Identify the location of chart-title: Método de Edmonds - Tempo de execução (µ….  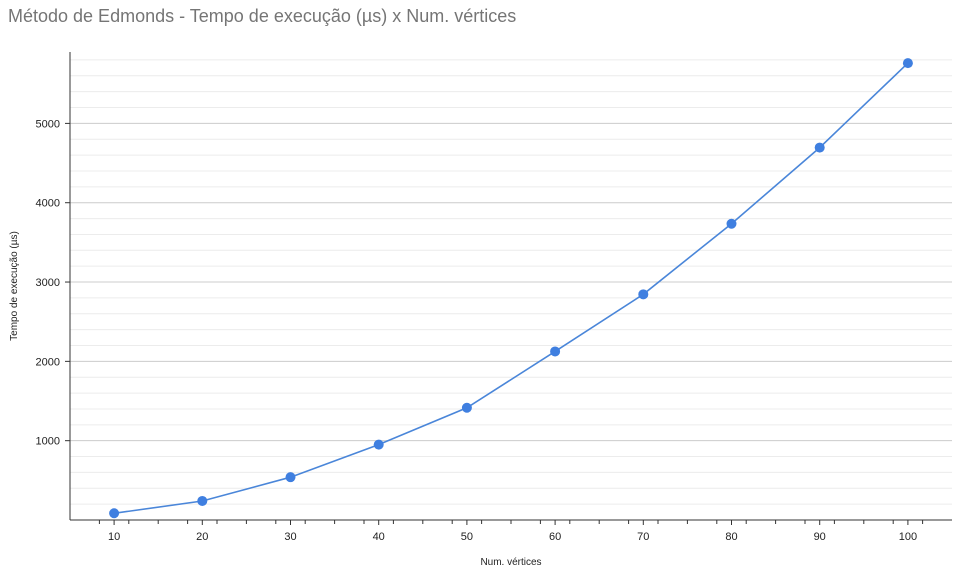
(262, 16).